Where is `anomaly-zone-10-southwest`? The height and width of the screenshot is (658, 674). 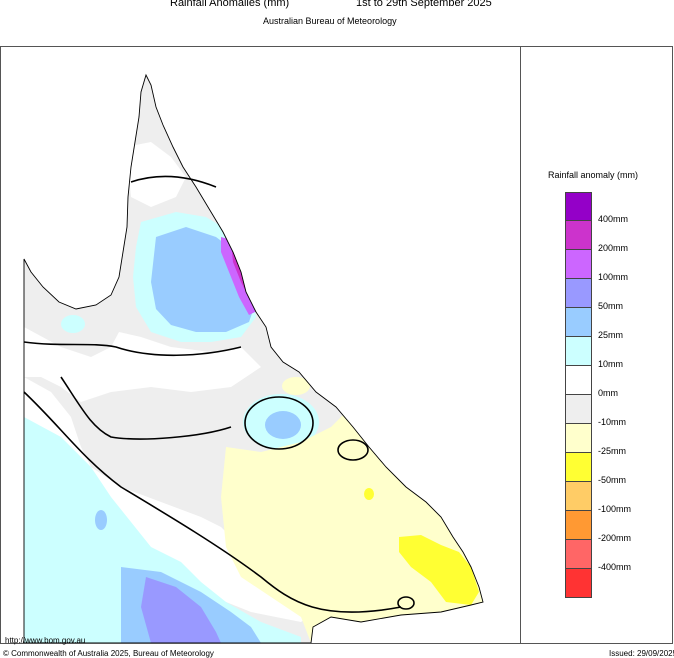 anomaly-zone-10-southwest is located at coordinates (162, 530).